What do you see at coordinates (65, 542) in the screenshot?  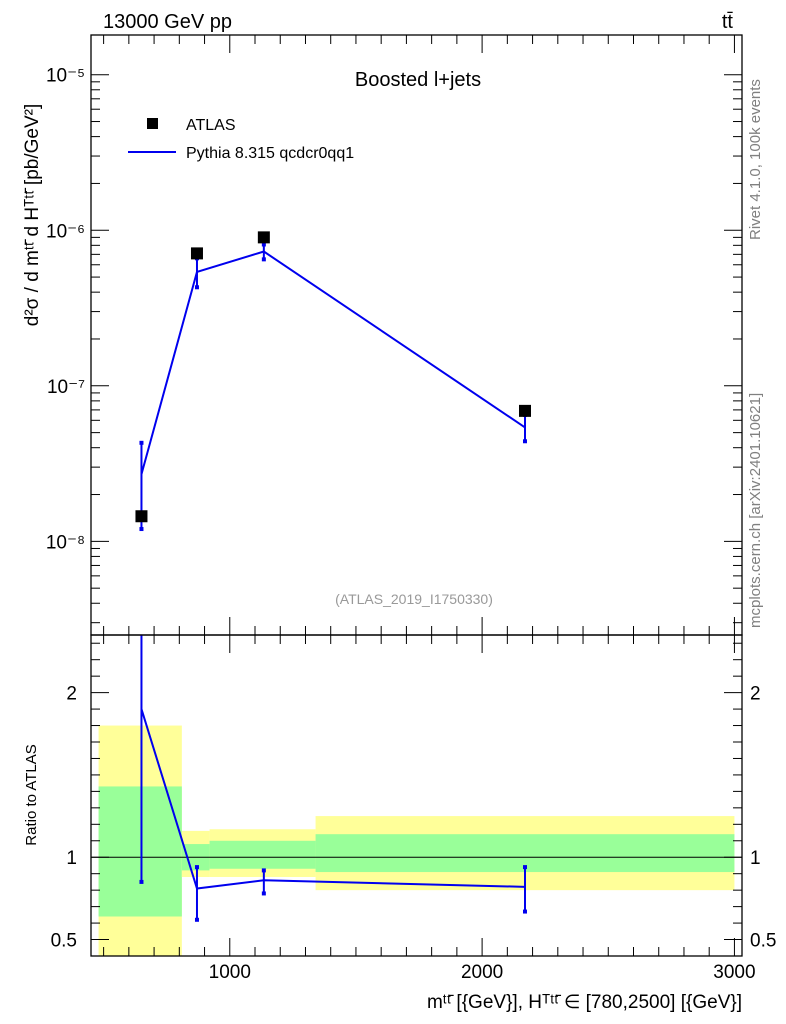 I see `main-y-tick-label: 10⁻⁸` at bounding box center [65, 542].